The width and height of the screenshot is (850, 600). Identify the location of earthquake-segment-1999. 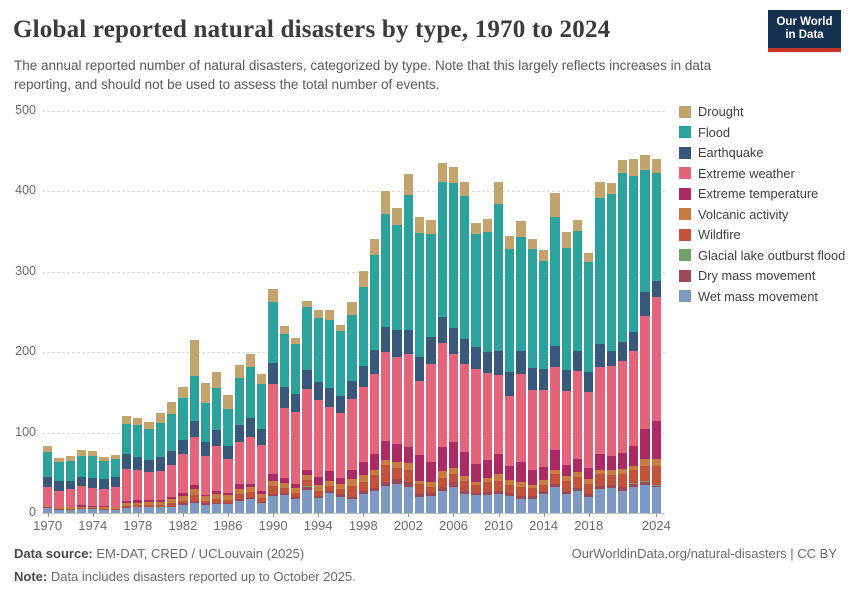
(374, 361).